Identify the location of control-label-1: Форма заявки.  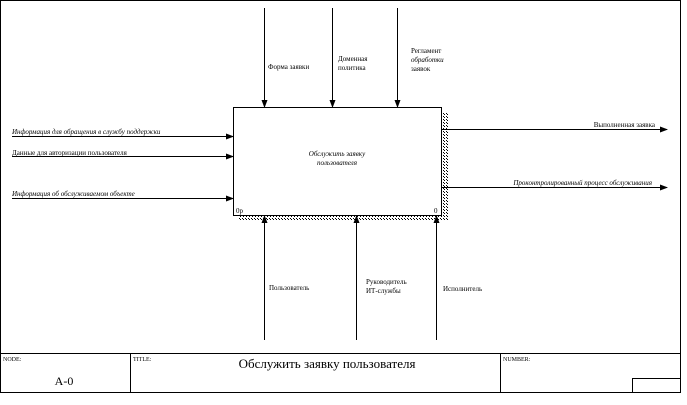
(288, 67).